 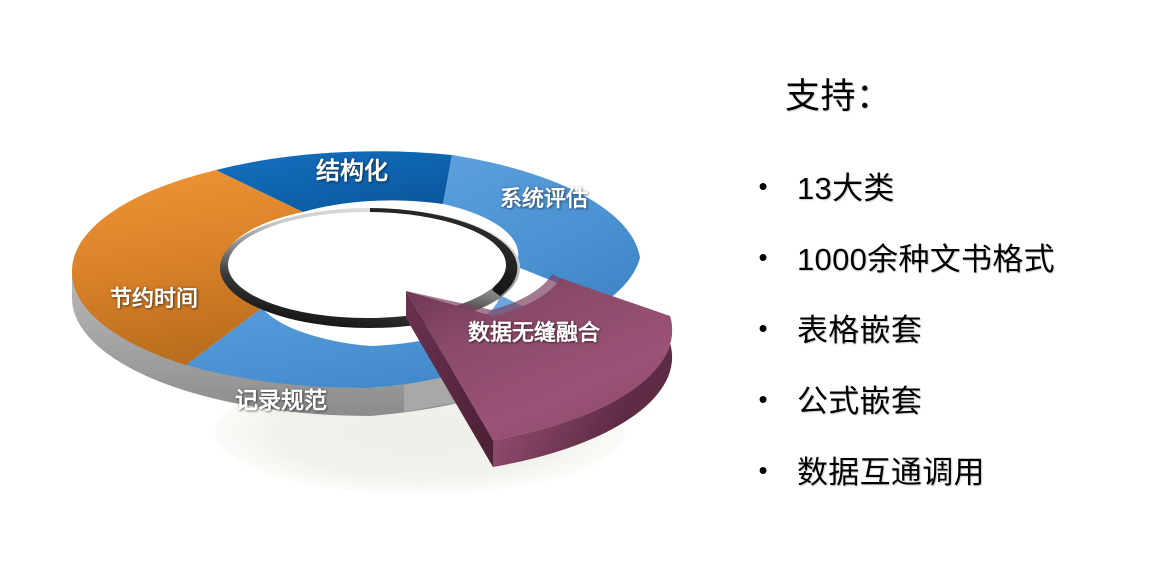 What do you see at coordinates (860, 330) in the screenshot?
I see `list-item-label: 表格嵌套` at bounding box center [860, 330].